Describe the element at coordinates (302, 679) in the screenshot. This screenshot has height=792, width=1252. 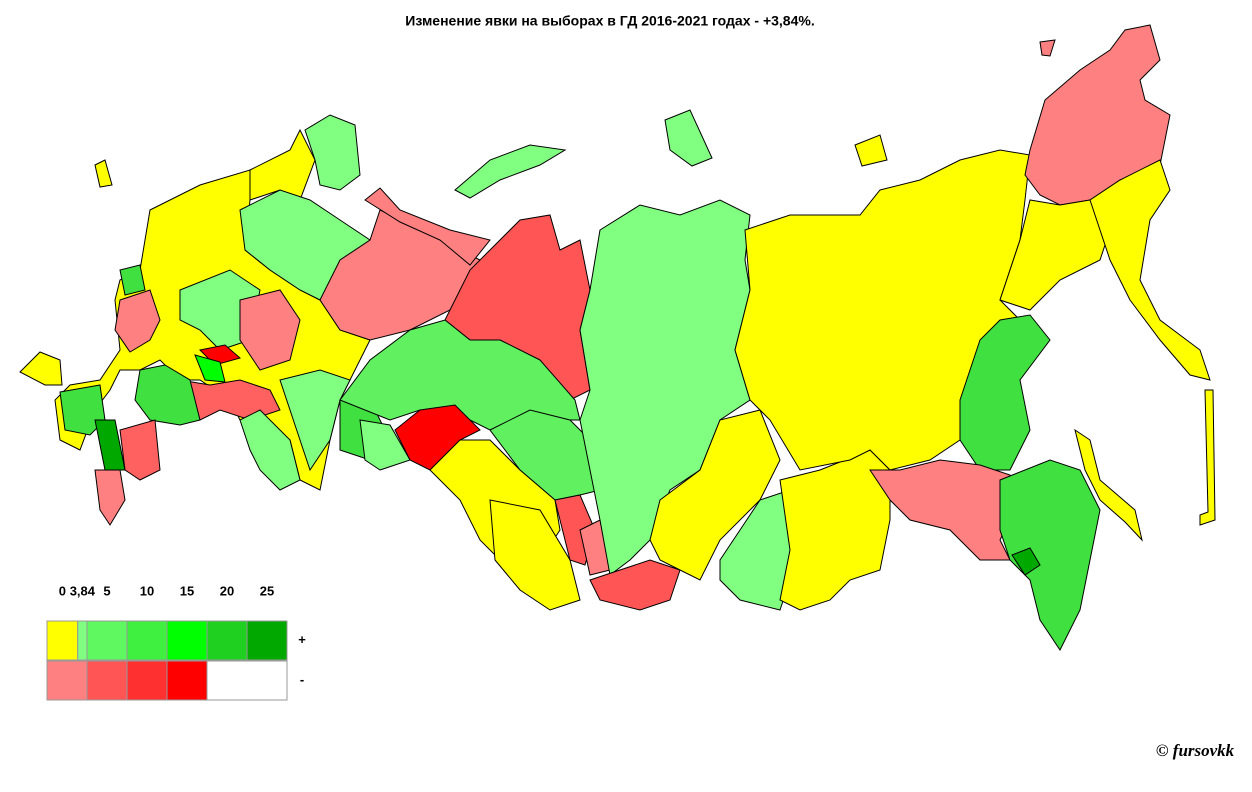
I see `legend-sign: -` at that location.